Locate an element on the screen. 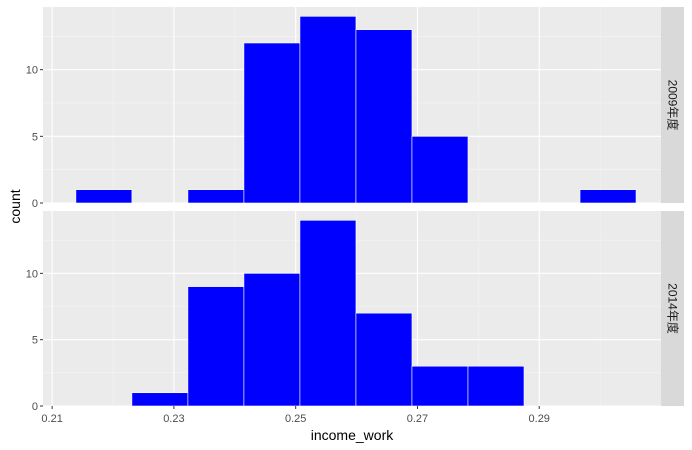 The width and height of the screenshot is (692, 450). x-tick-label: 0.29 is located at coordinates (539, 419).